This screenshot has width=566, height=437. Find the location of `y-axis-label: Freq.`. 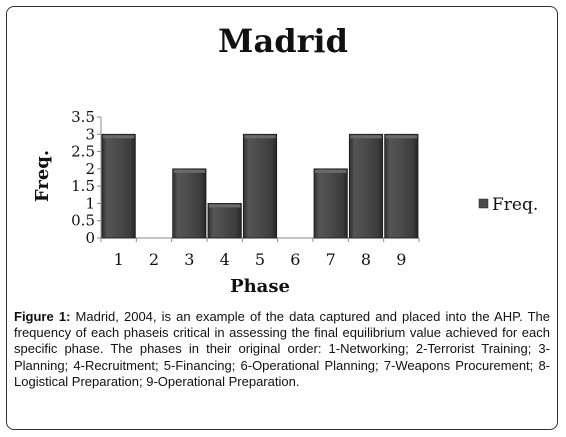

y-axis-label: Freq. is located at coordinates (42, 176).